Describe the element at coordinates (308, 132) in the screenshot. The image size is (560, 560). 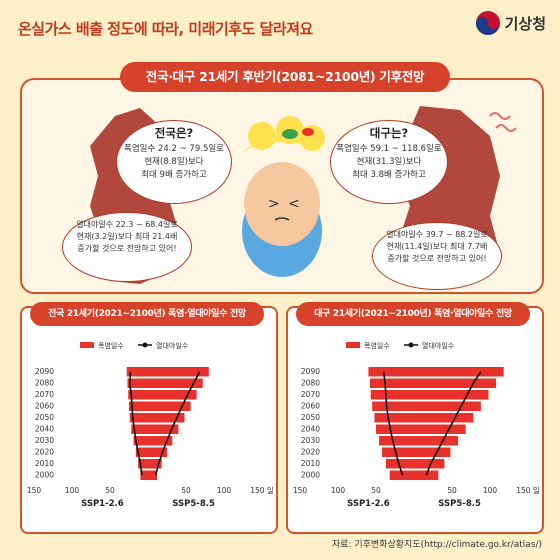
I see `flower-center` at that location.